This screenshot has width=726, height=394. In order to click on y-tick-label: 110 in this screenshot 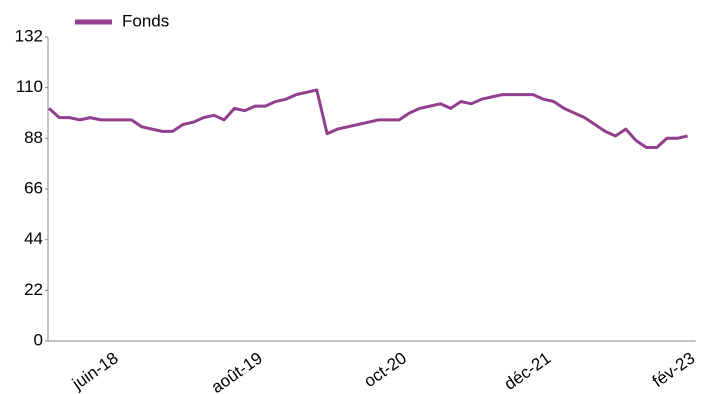, I will do `click(29, 86)`.